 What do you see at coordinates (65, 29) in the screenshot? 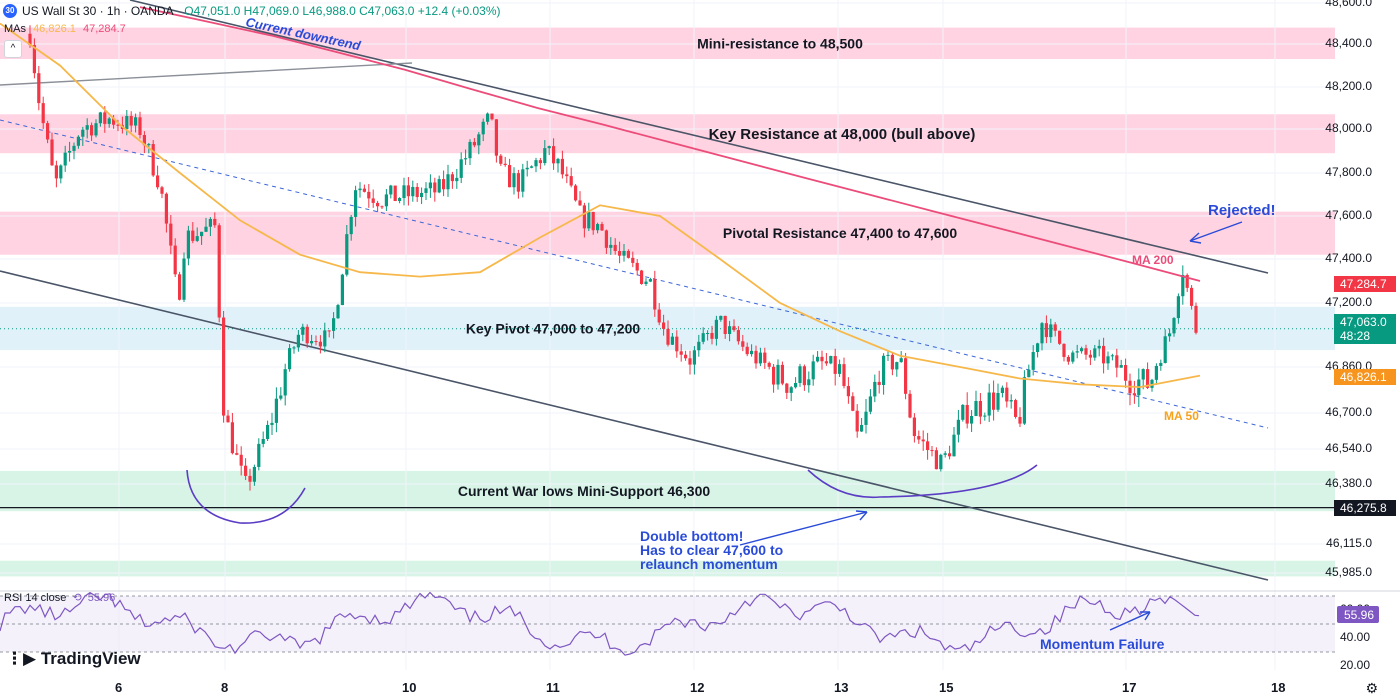
I see `ma-legend: MAs 46,826.1 47,284.7` at bounding box center [65, 29].